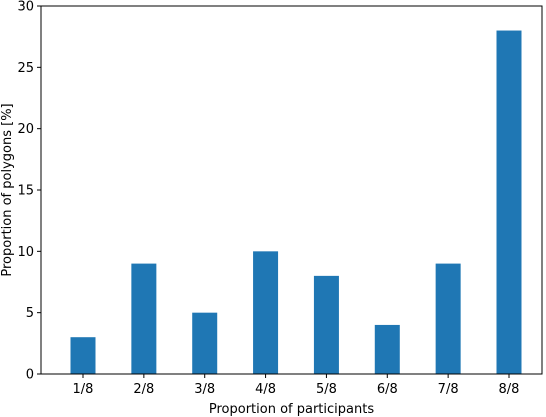 Image resolution: width=546 pixels, height=417 pixels. I want to click on y-tick-label: 20, so click(25, 129).